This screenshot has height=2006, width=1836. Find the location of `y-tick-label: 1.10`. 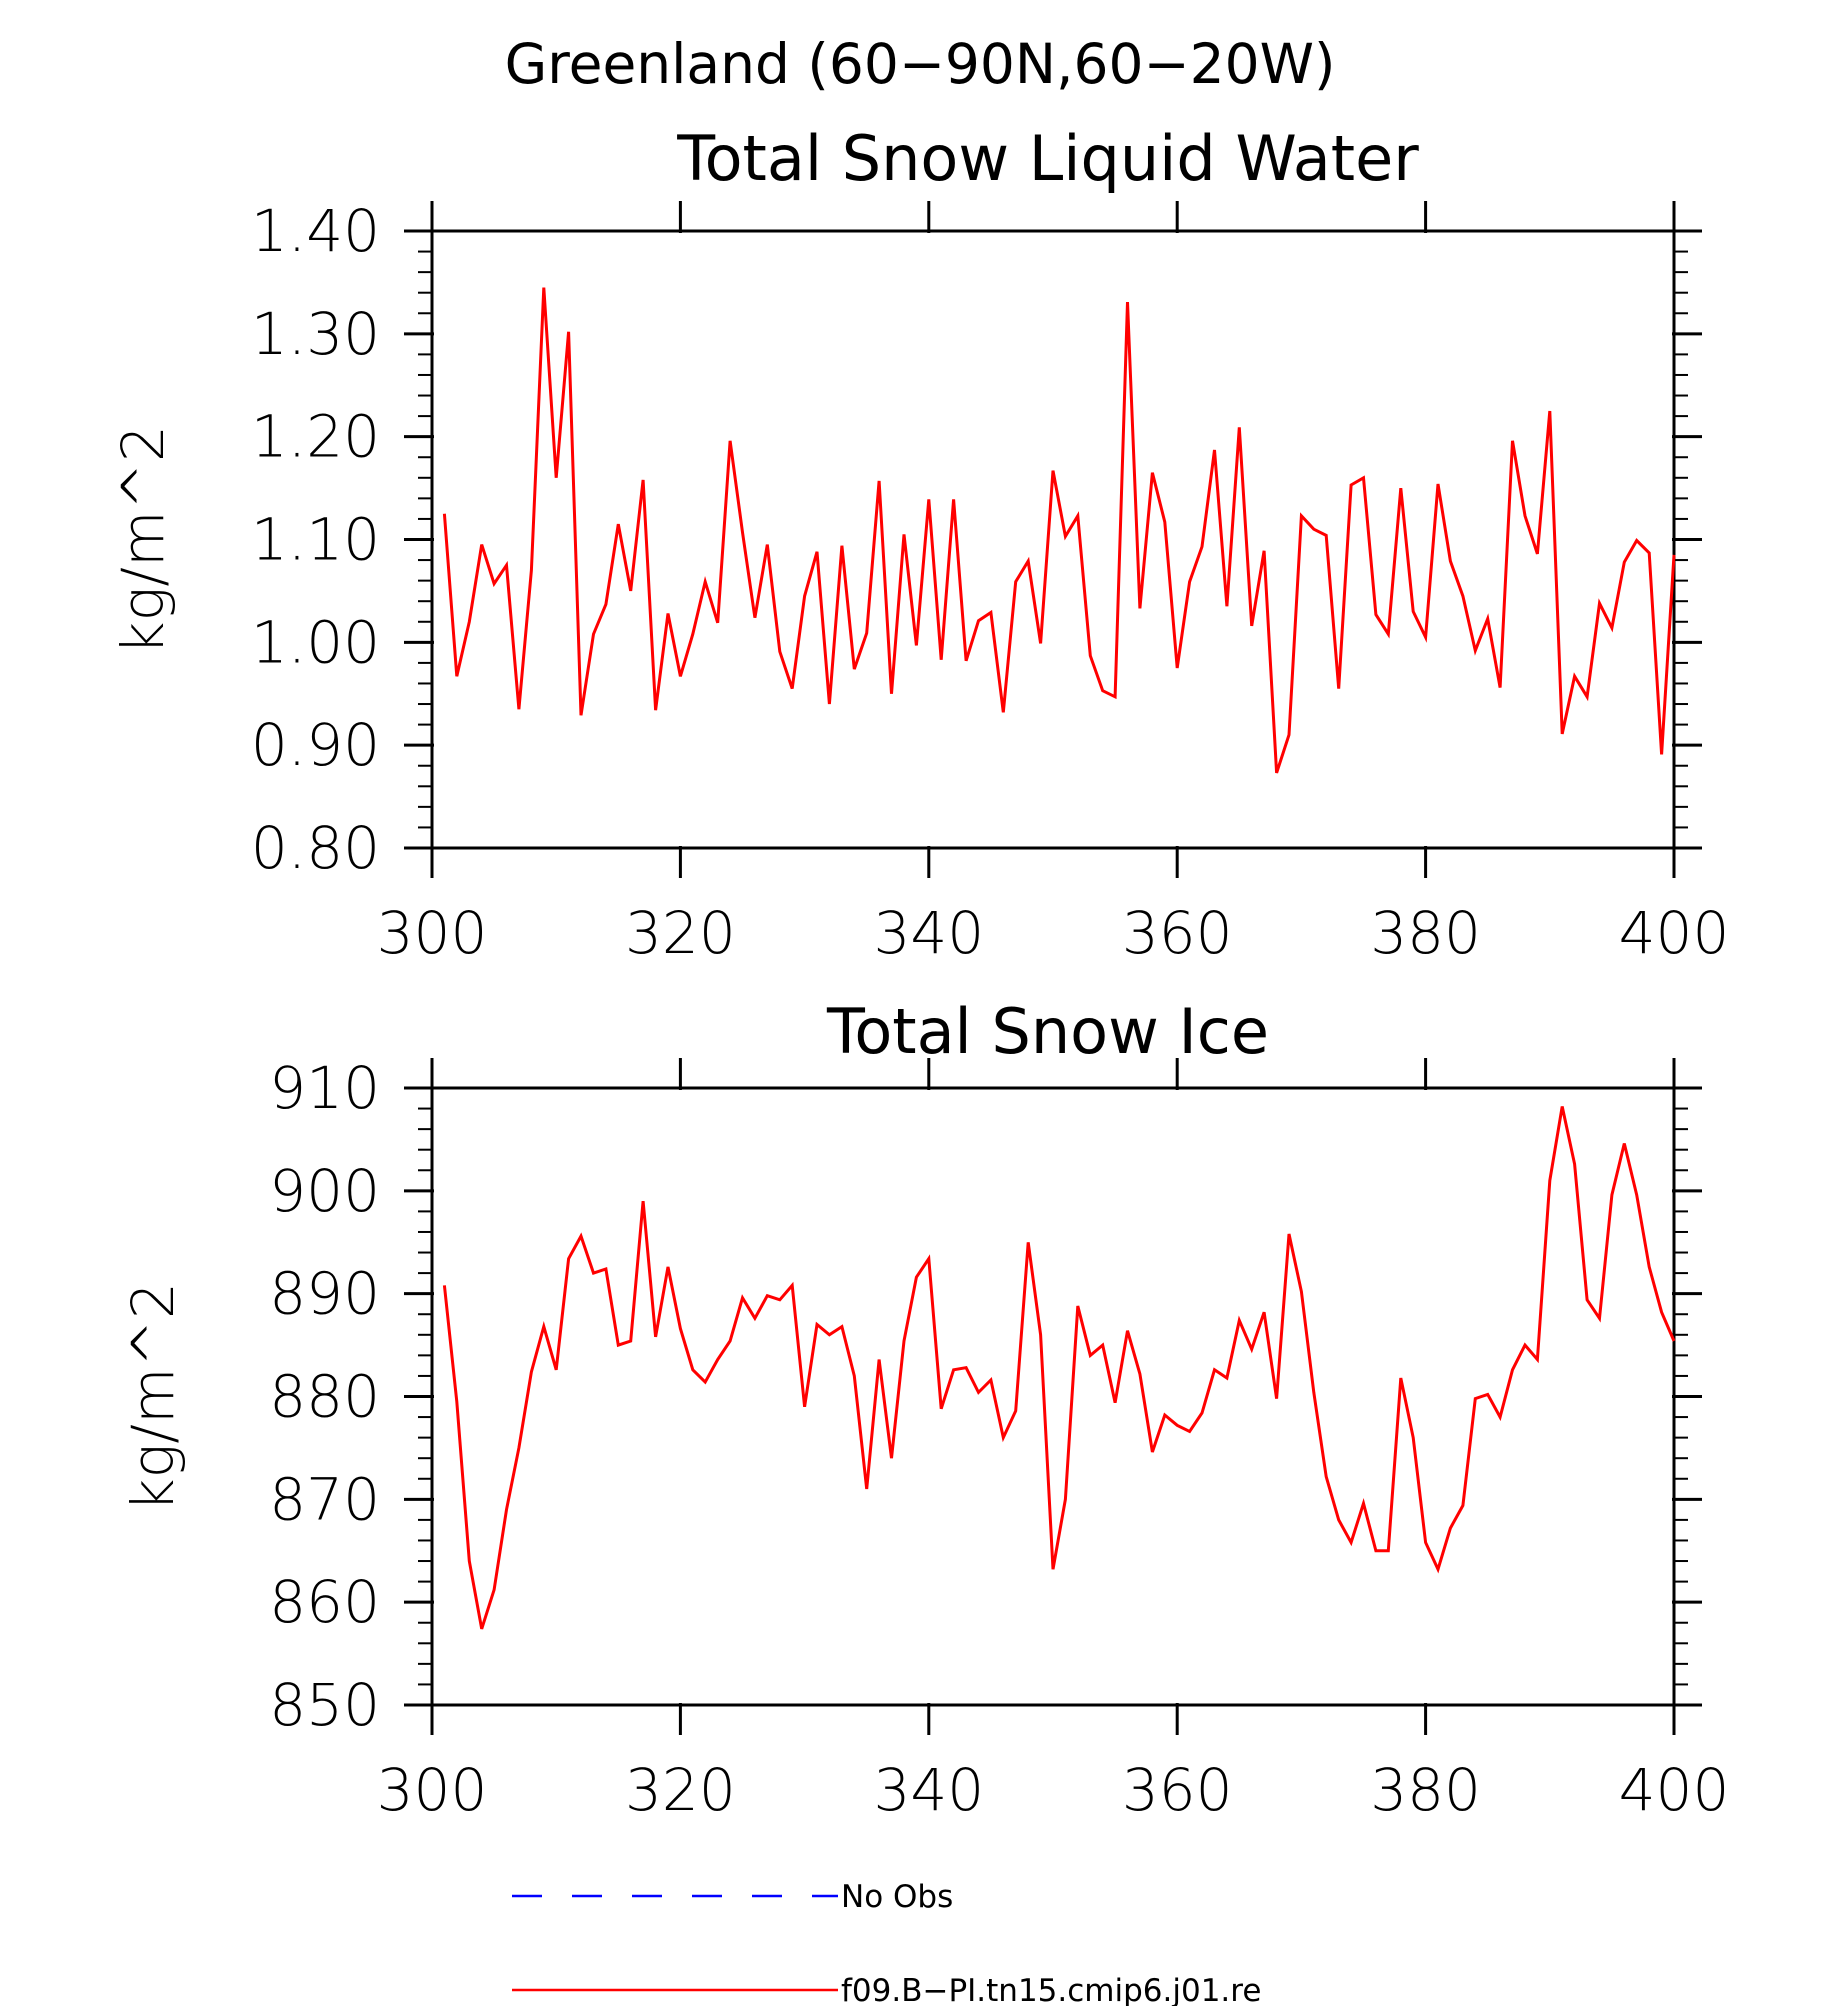

y-tick-label: 1.10 is located at coordinates (315, 540).